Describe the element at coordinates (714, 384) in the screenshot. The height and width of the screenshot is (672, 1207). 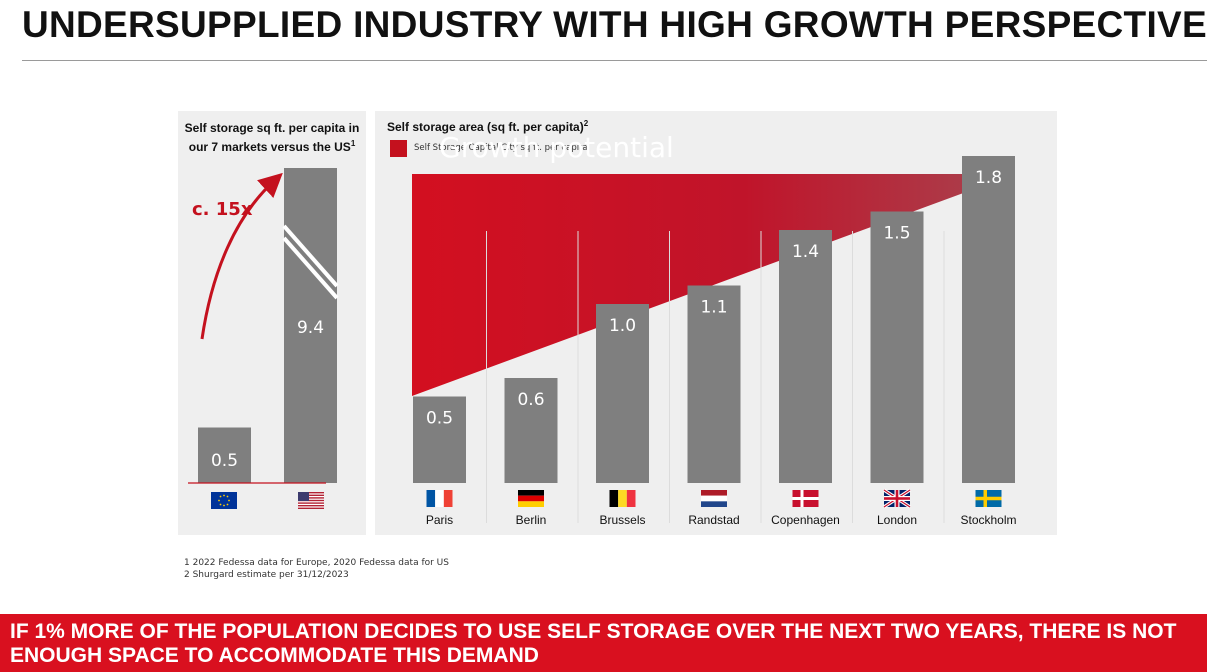
I see `bar-randstad` at that location.